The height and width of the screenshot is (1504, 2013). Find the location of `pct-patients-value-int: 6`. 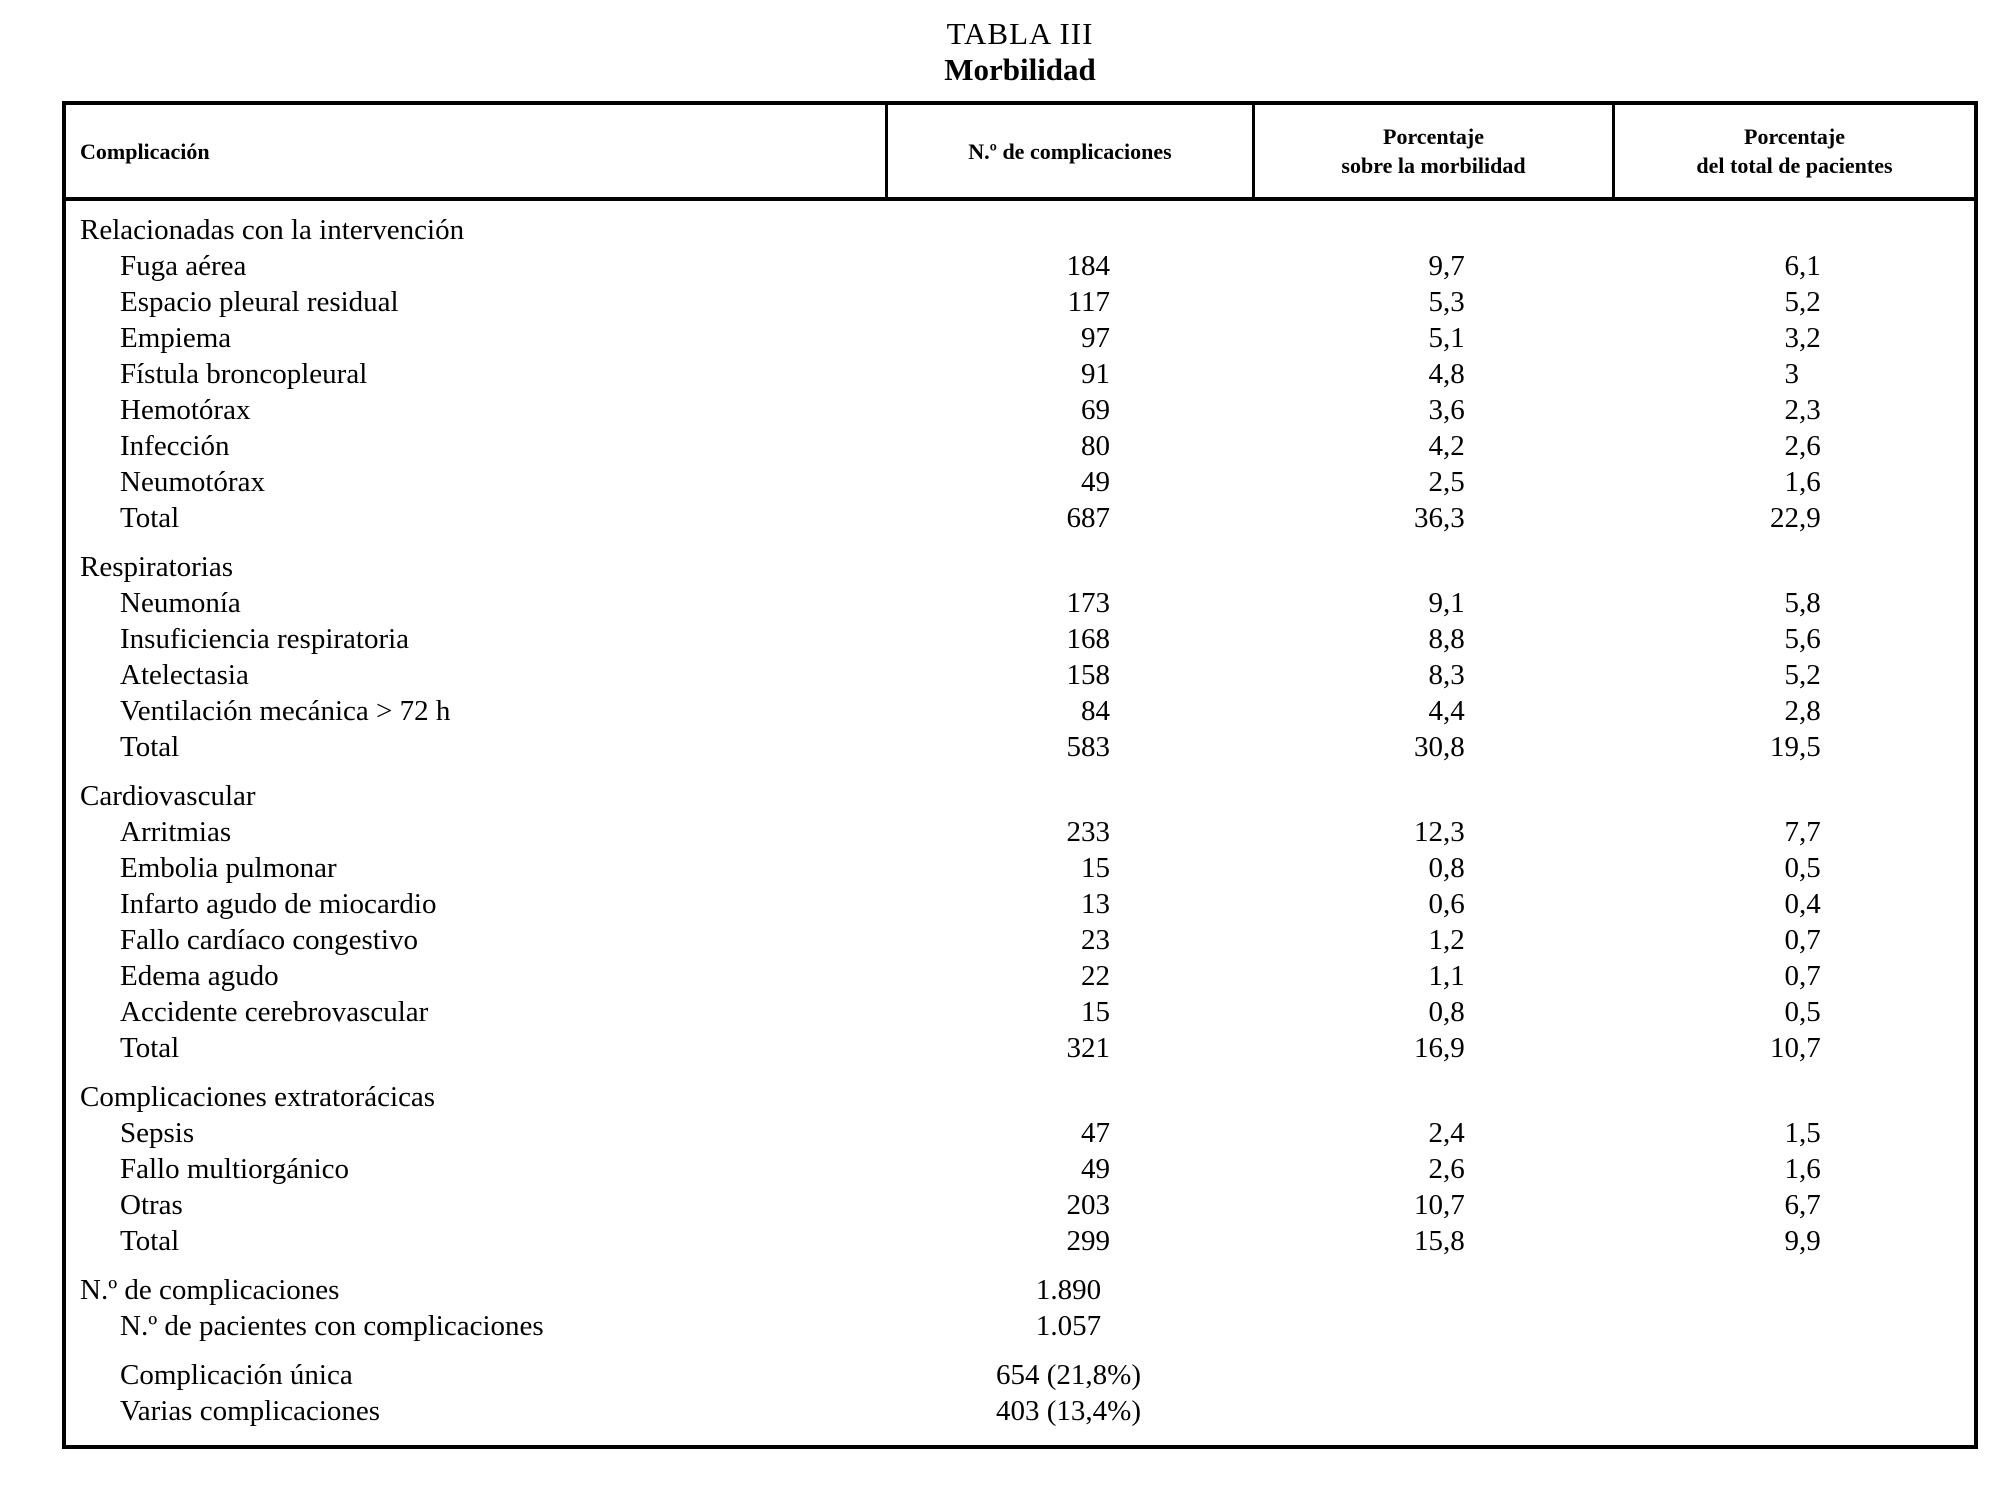

pct-patients-value-int: 6 is located at coordinates (1792, 1205).